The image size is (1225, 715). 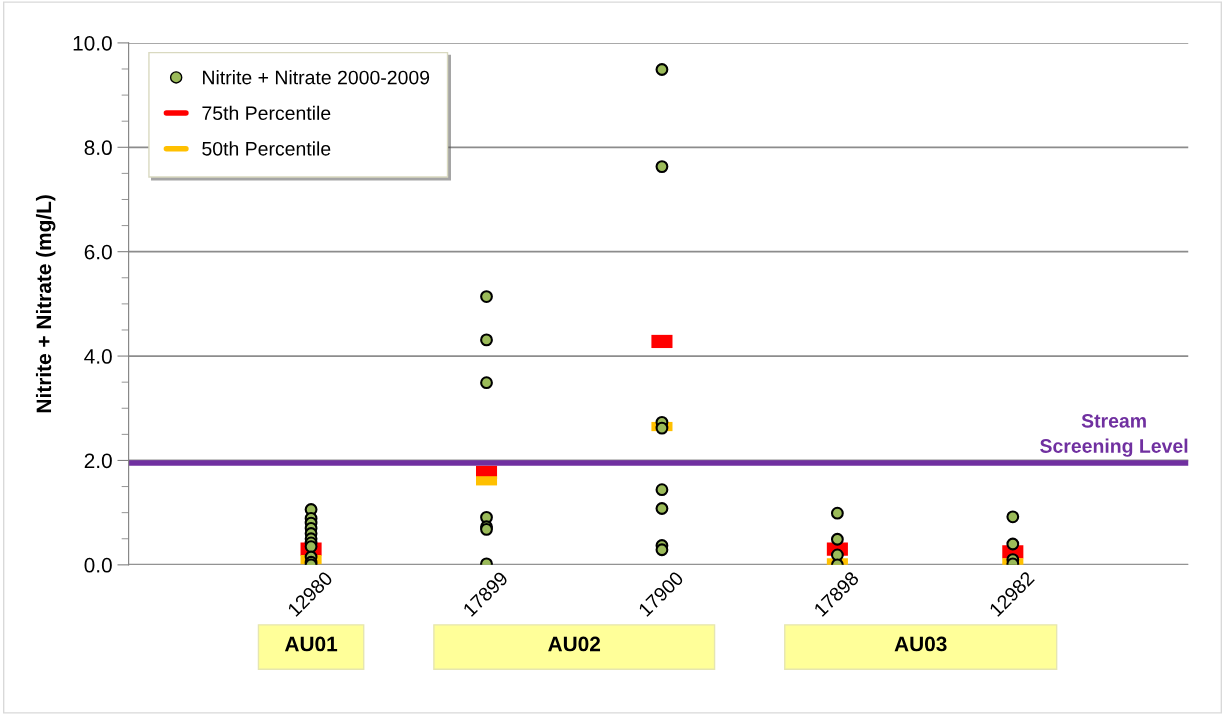 What do you see at coordinates (316, 77) in the screenshot?
I see `legend-label: Nitrite + Nitrate 2000-2009` at bounding box center [316, 77].